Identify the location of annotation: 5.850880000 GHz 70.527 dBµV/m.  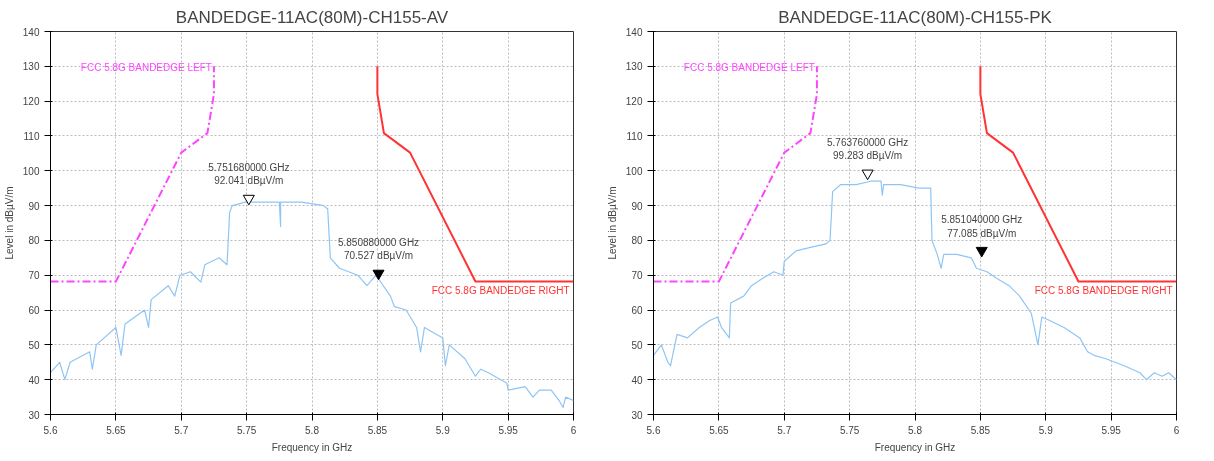
(378, 249).